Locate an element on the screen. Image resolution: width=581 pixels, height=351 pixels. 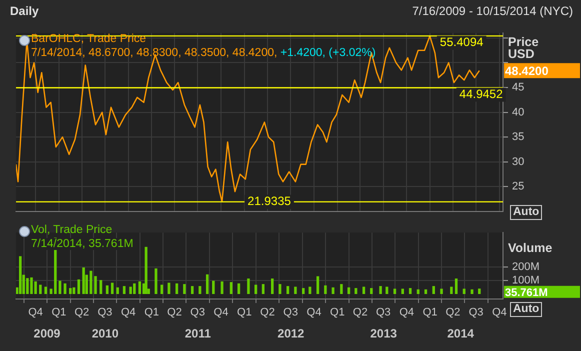
y-tick-label: 100M is located at coordinates (526, 280).